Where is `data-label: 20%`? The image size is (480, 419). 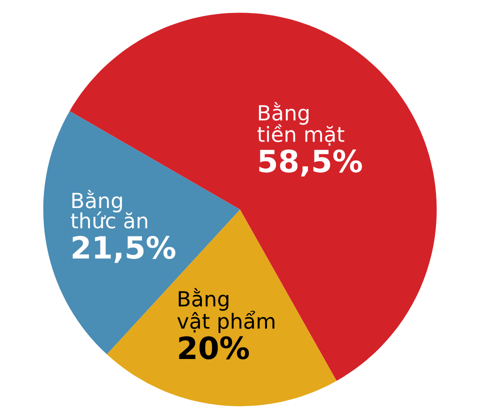
data-label: 20% is located at coordinates (214, 348).